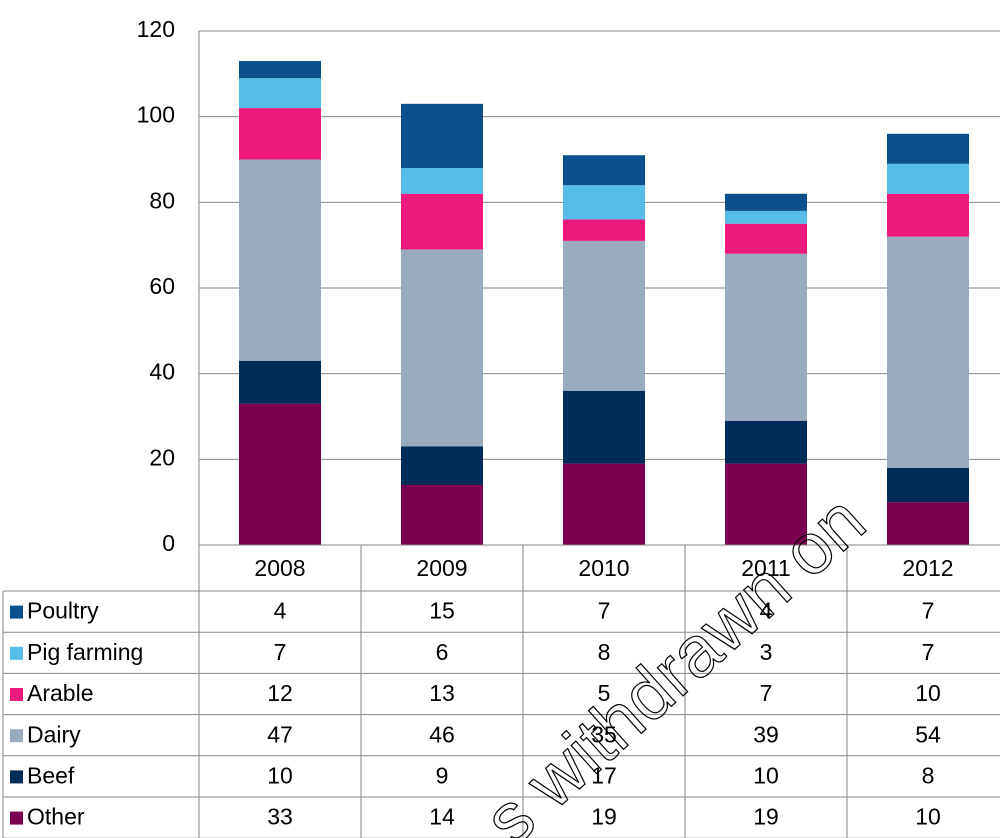 This screenshot has width=1000, height=838. I want to click on table-value: 17, so click(604, 775).